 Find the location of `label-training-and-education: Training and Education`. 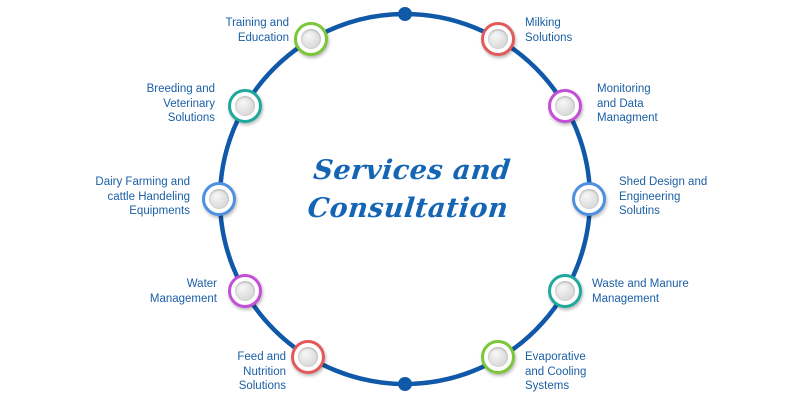

label-training-and-education: Training and Education is located at coordinates (257, 30).